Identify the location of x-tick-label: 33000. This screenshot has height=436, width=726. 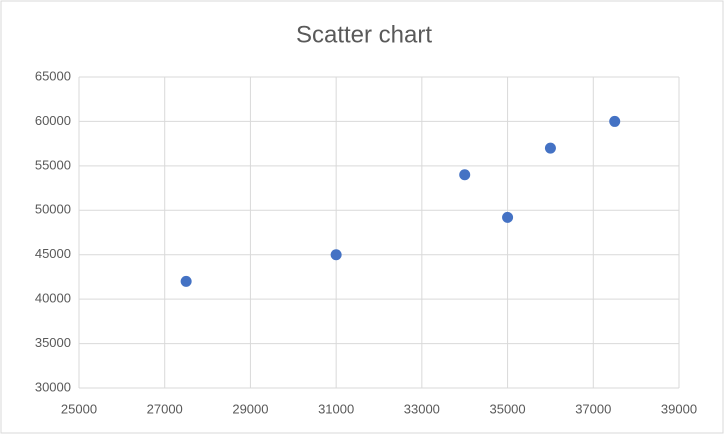
(422, 408).